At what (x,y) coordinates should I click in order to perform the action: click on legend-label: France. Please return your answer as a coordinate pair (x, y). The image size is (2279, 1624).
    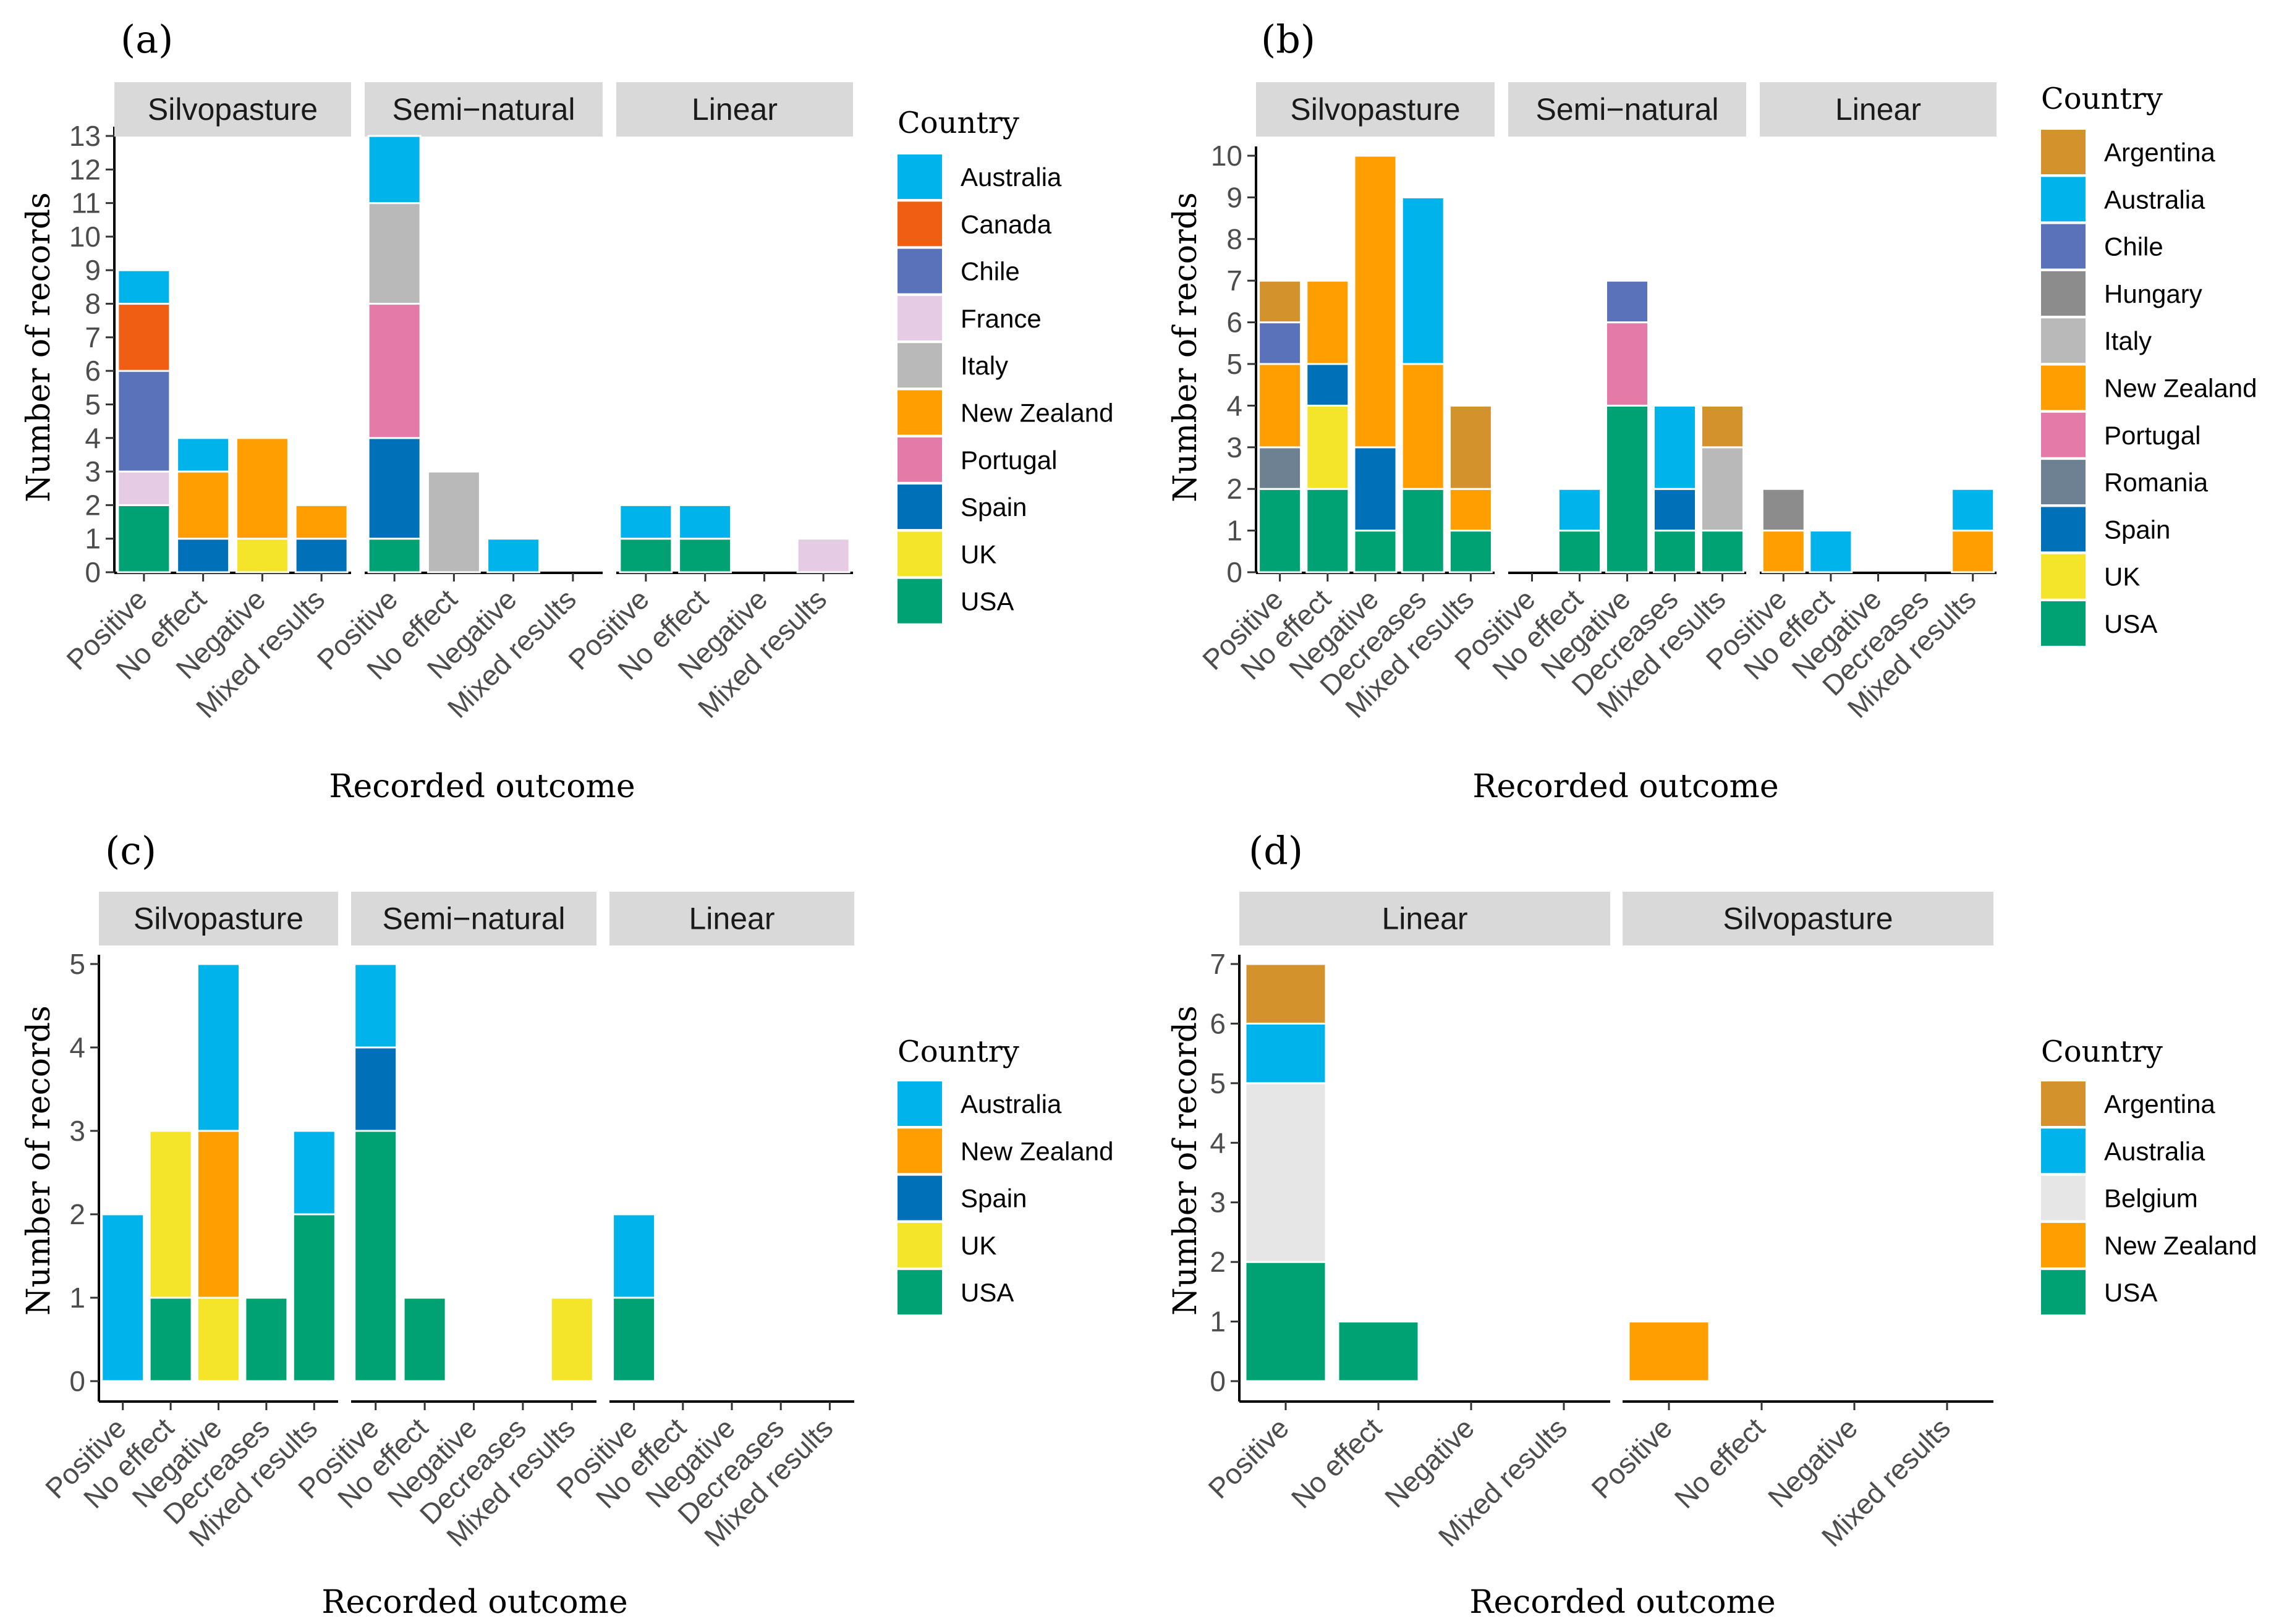
    Looking at the image, I should click on (1001, 318).